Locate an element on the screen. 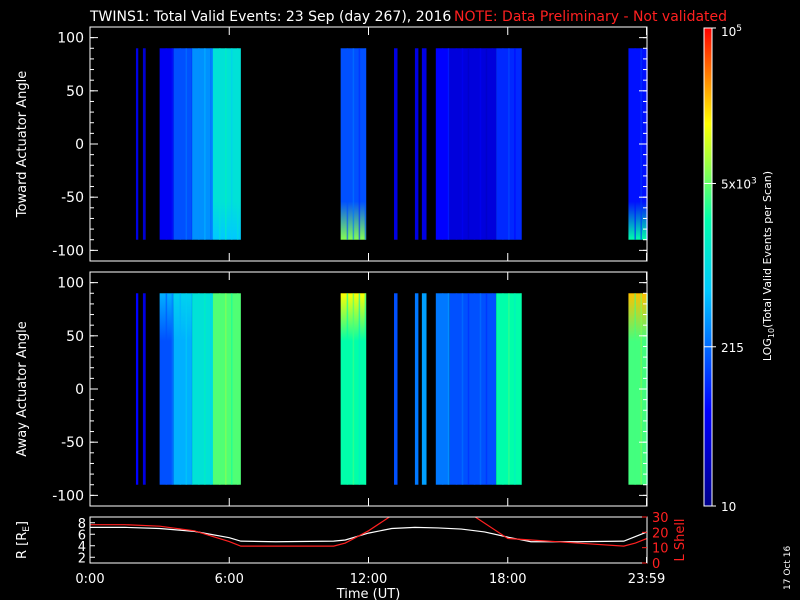  ephemeris-panel-frame is located at coordinates (368, 540).